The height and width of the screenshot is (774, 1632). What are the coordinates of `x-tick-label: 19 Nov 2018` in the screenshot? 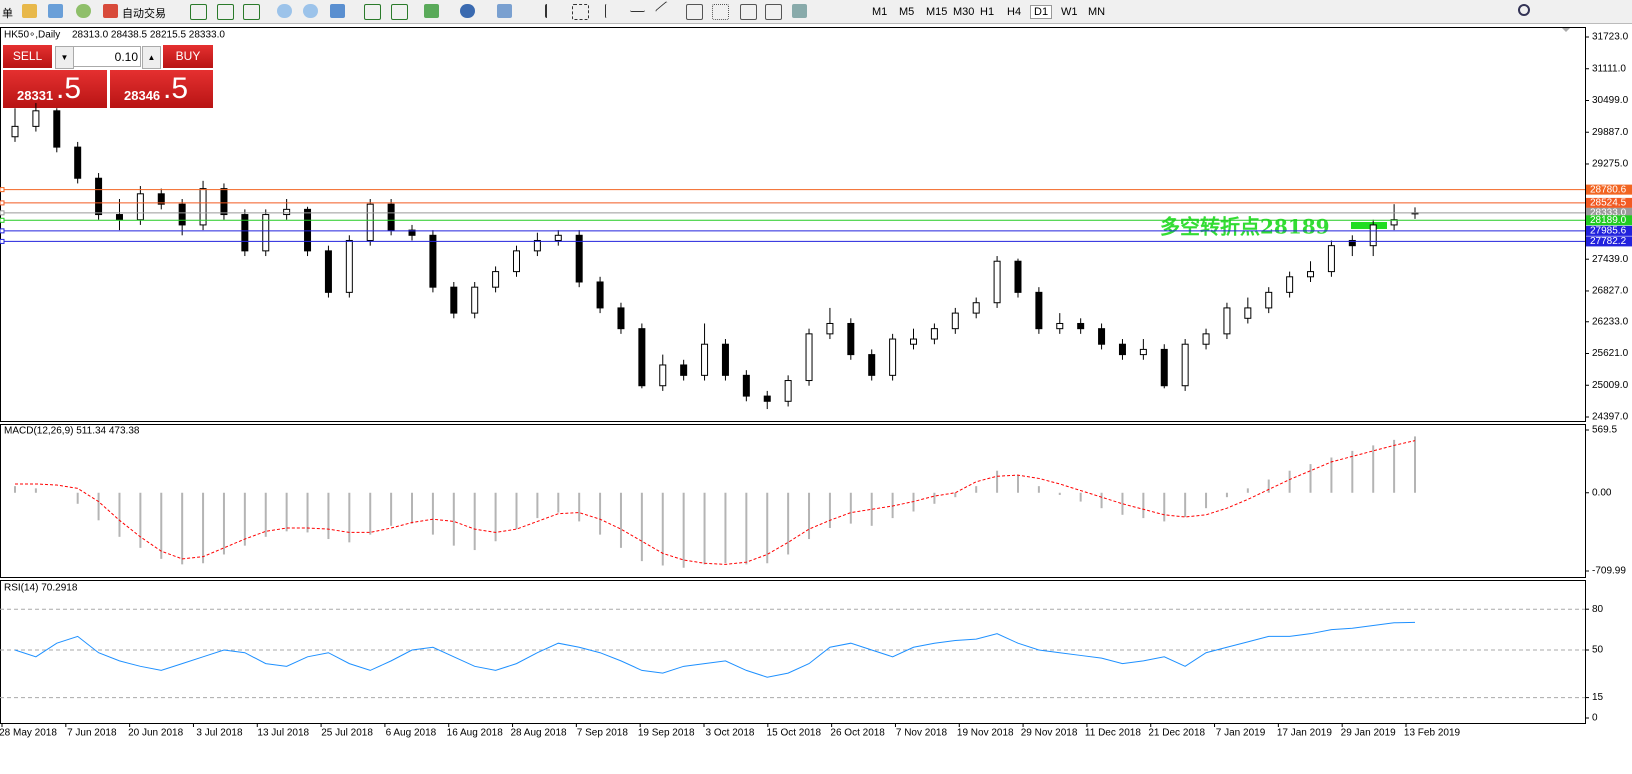 It's located at (985, 733).